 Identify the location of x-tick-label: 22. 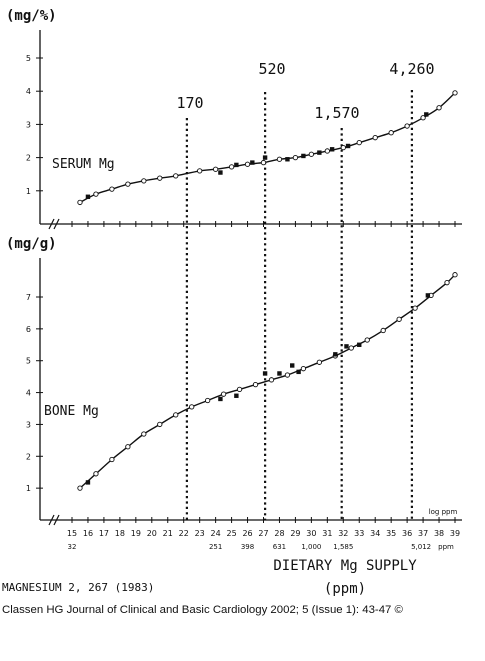
(184, 533).